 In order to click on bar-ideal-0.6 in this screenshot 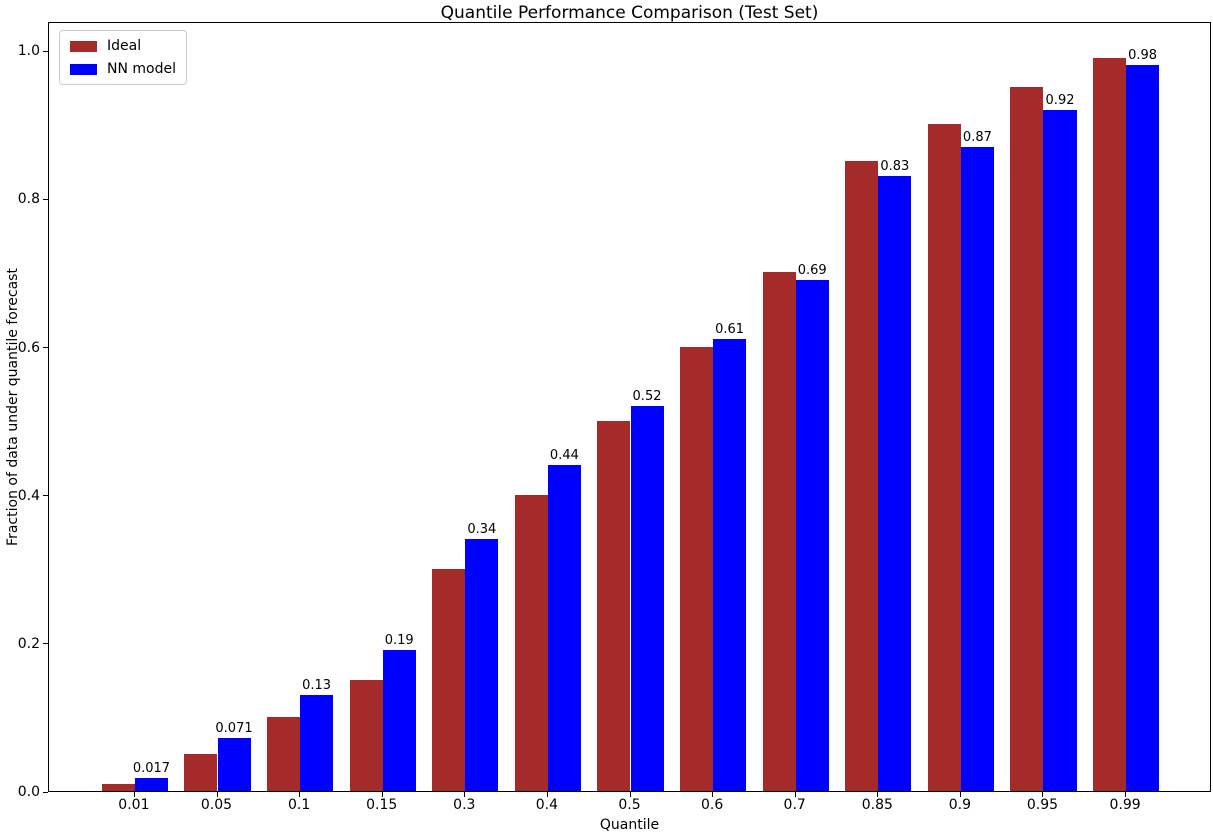, I will do `click(697, 568)`.